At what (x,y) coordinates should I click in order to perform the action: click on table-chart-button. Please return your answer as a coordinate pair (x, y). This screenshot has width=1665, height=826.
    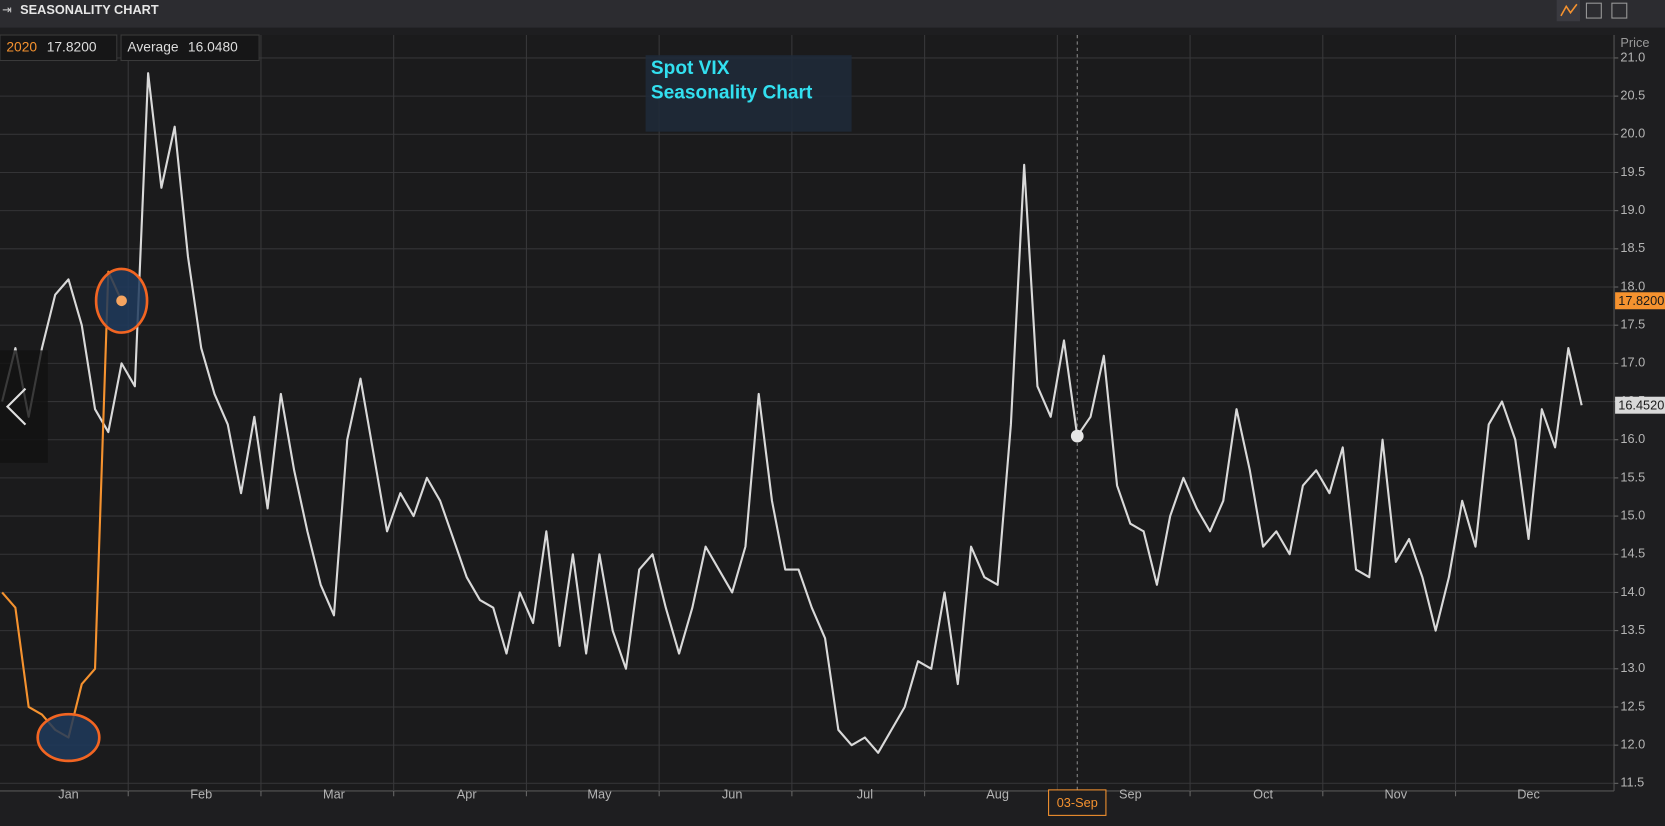
    Looking at the image, I should click on (1593, 10).